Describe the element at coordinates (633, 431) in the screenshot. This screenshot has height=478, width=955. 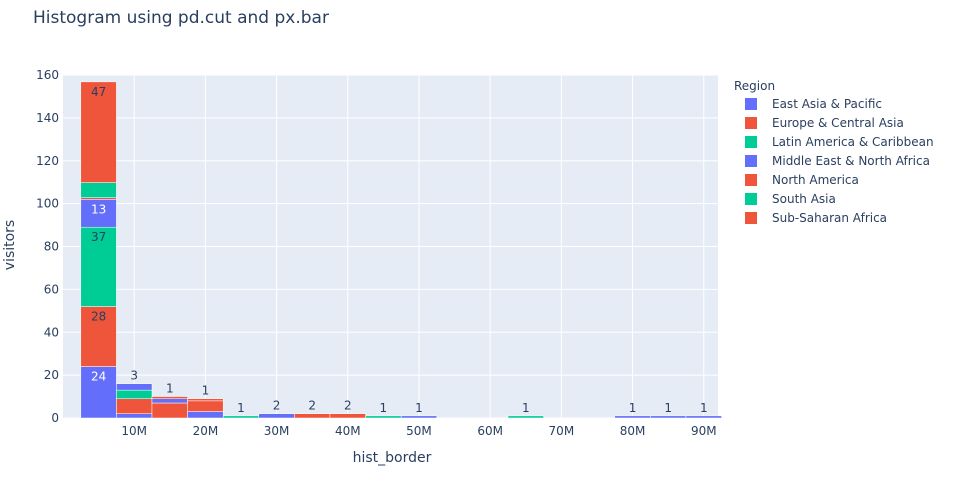
I see `x-tick-label: 80M` at that location.